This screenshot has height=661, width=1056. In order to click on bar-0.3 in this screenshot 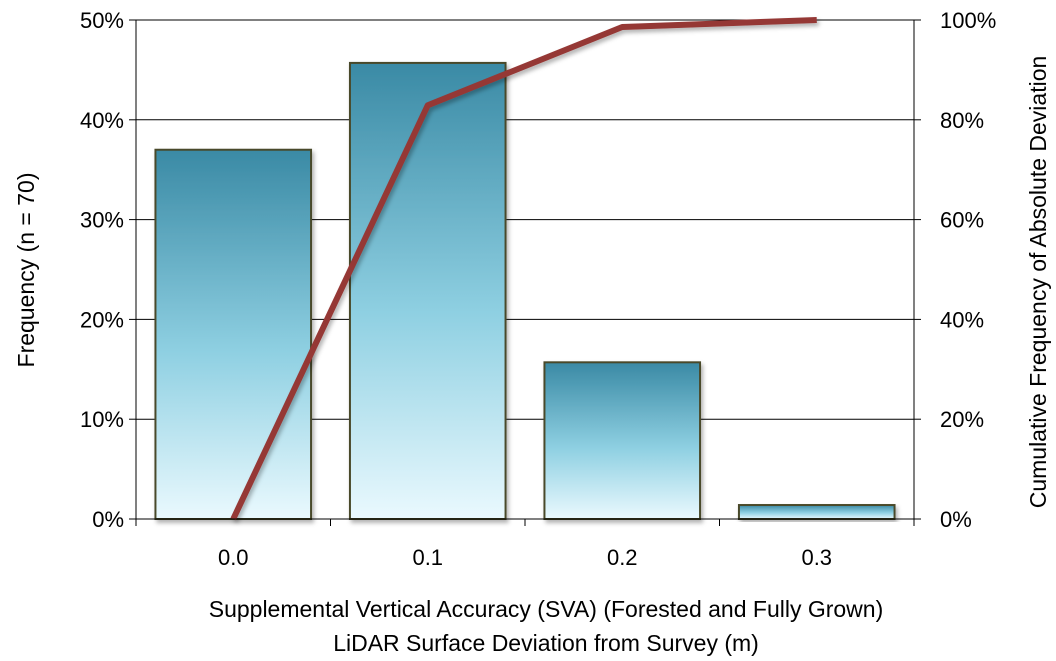, I will do `click(816, 512)`.